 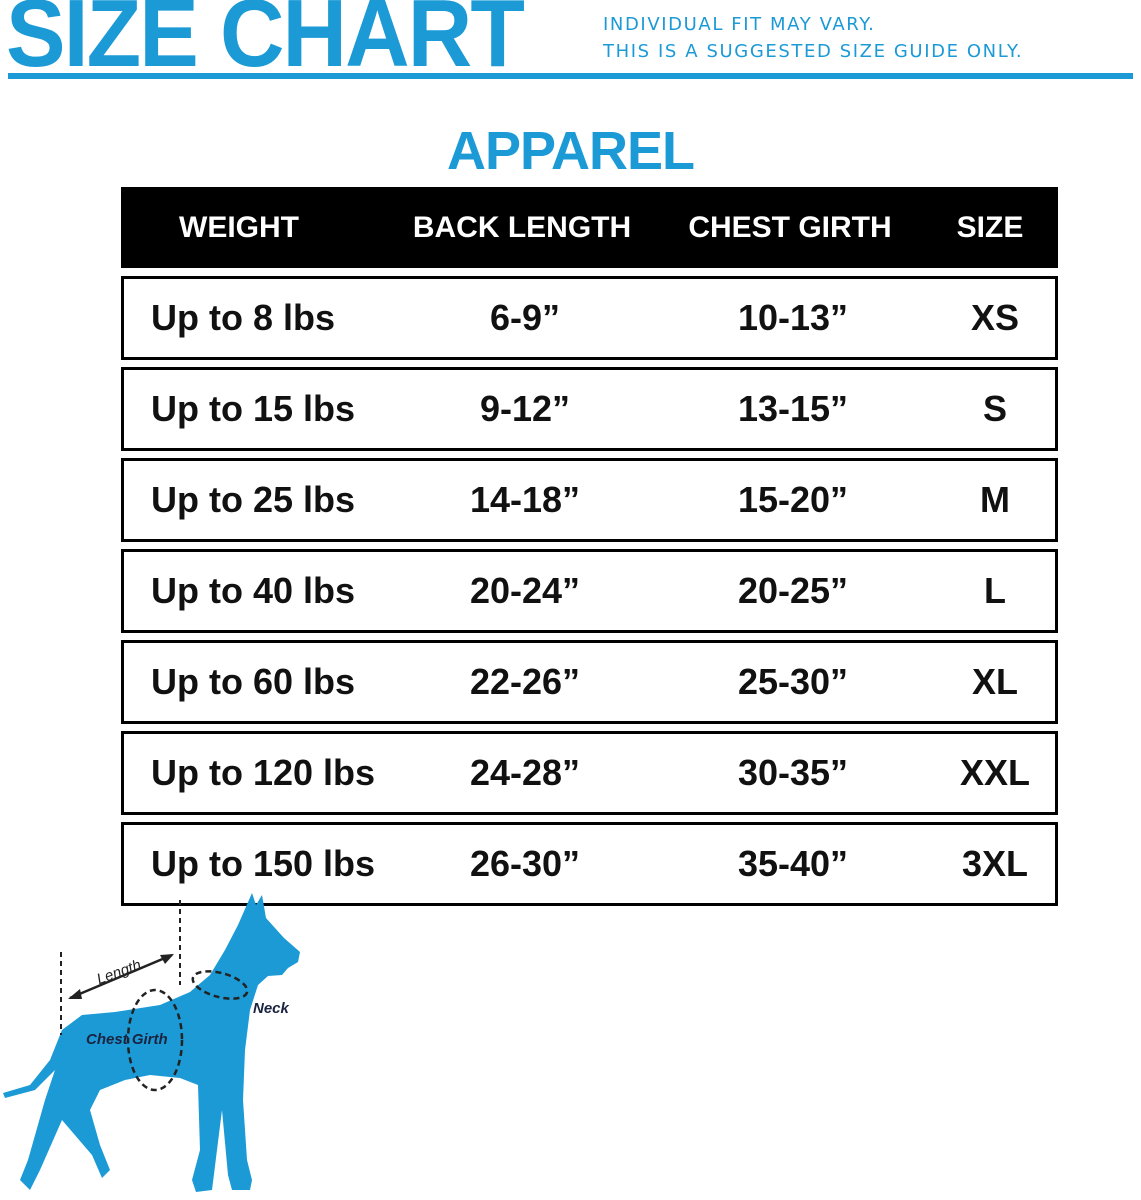 What do you see at coordinates (589, 500) in the screenshot?
I see `table-row: Up to 25 lbs 14-18” 15-20” M` at bounding box center [589, 500].